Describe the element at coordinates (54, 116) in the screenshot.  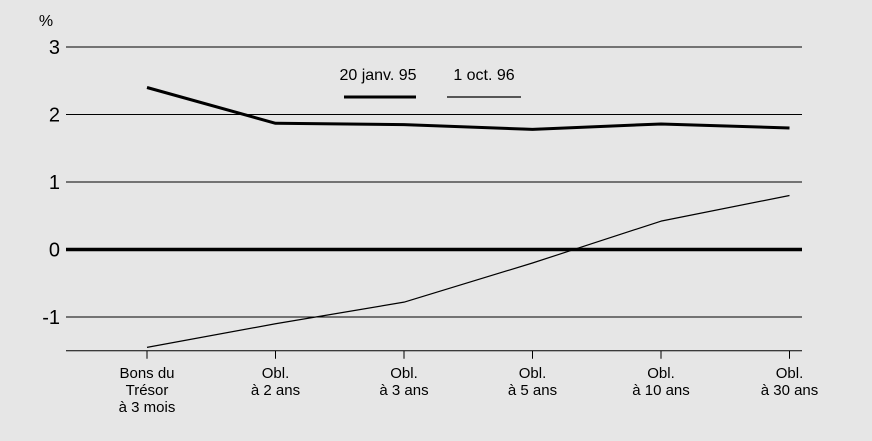
I see `y-tick-label: 2` at that location.